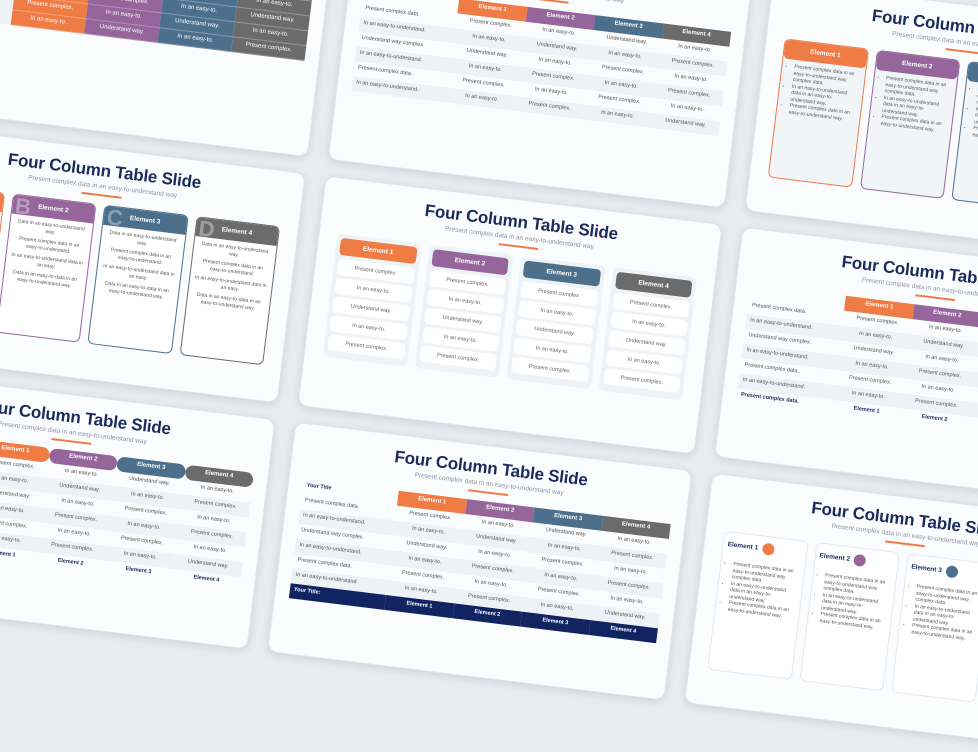  What do you see at coordinates (115, 217) in the screenshot?
I see `card-letter: C` at bounding box center [115, 217].